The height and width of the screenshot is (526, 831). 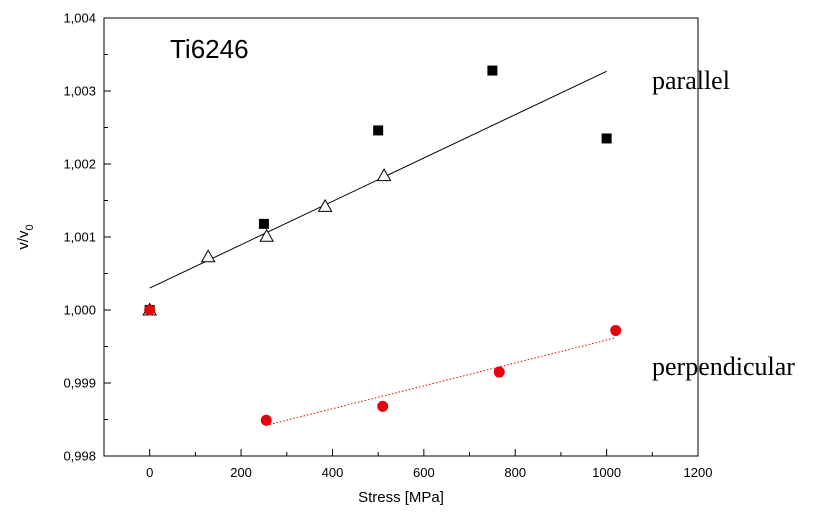 What do you see at coordinates (401, 497) in the screenshot?
I see `x-axis-title: Stress [MPa]` at bounding box center [401, 497].